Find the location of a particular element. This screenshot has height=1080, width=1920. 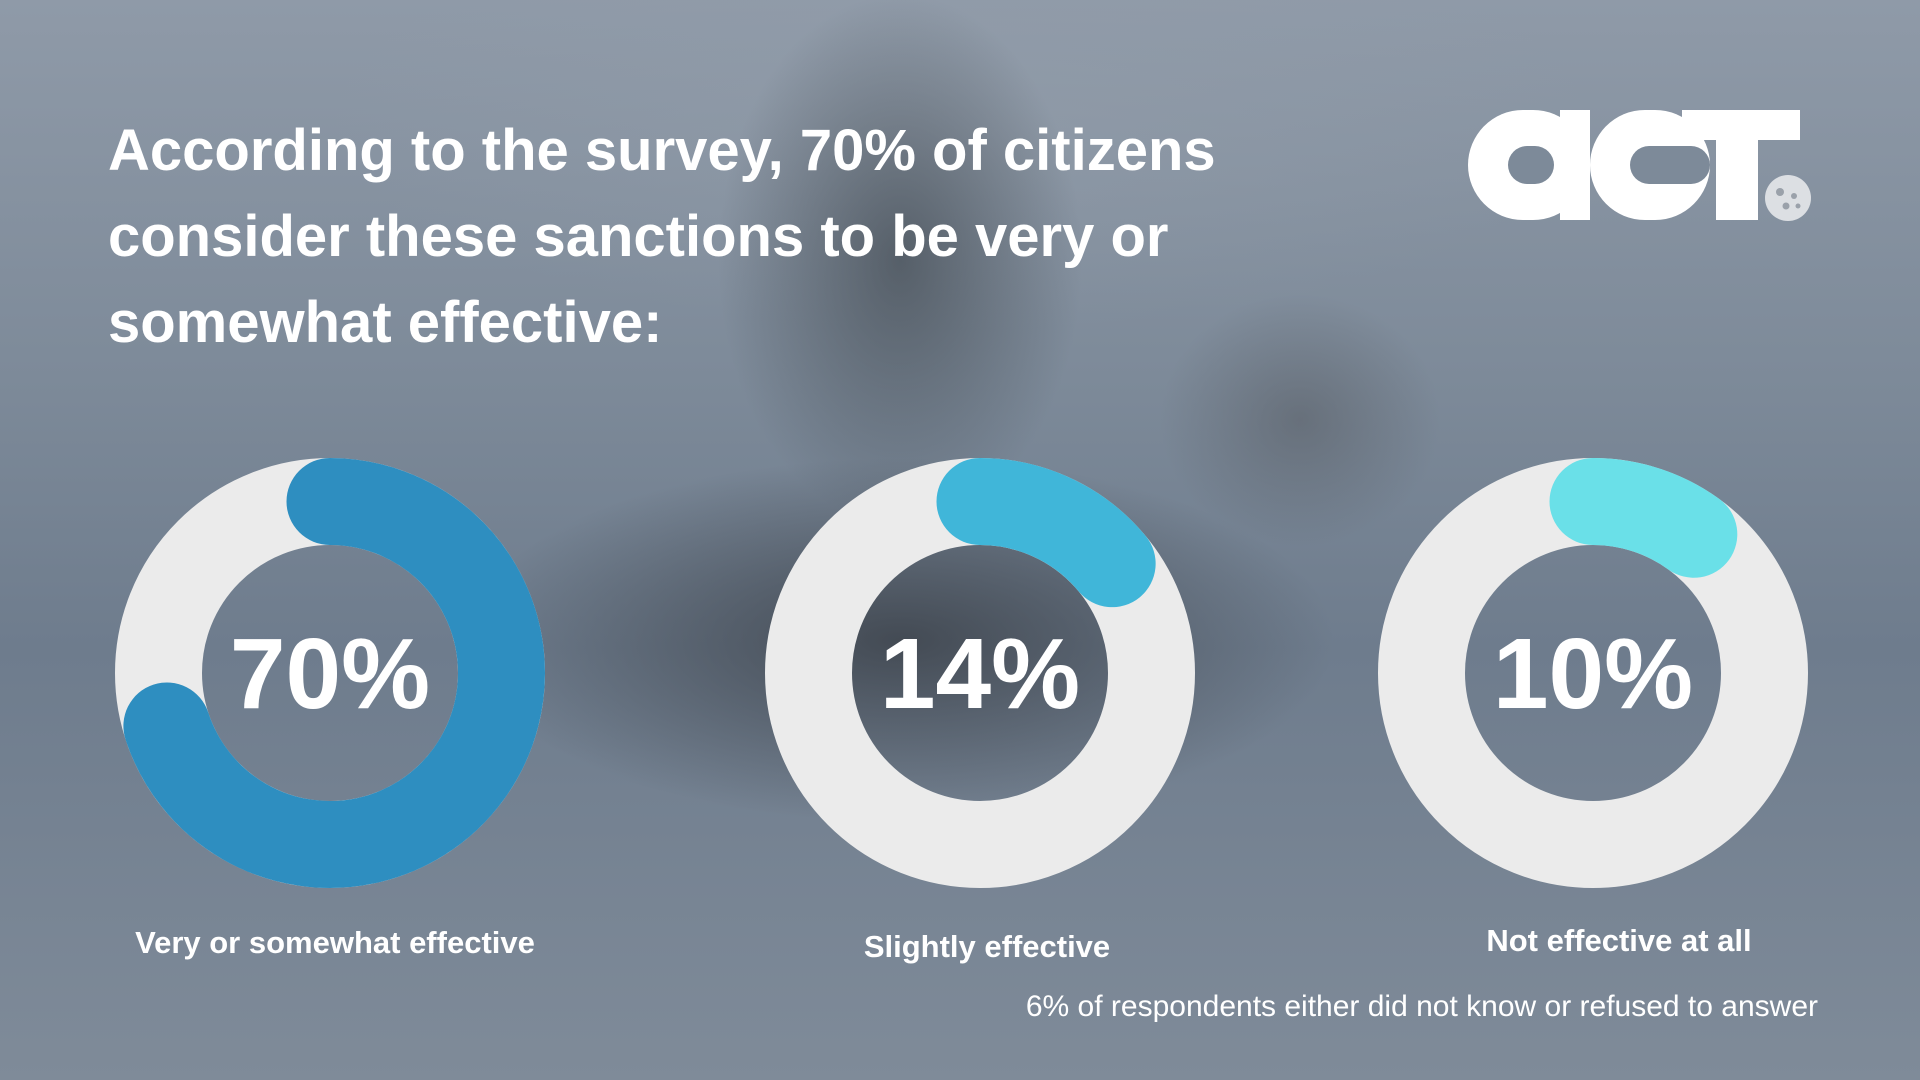

donut-value-label-slightly-effective: 14% is located at coordinates (980, 674).